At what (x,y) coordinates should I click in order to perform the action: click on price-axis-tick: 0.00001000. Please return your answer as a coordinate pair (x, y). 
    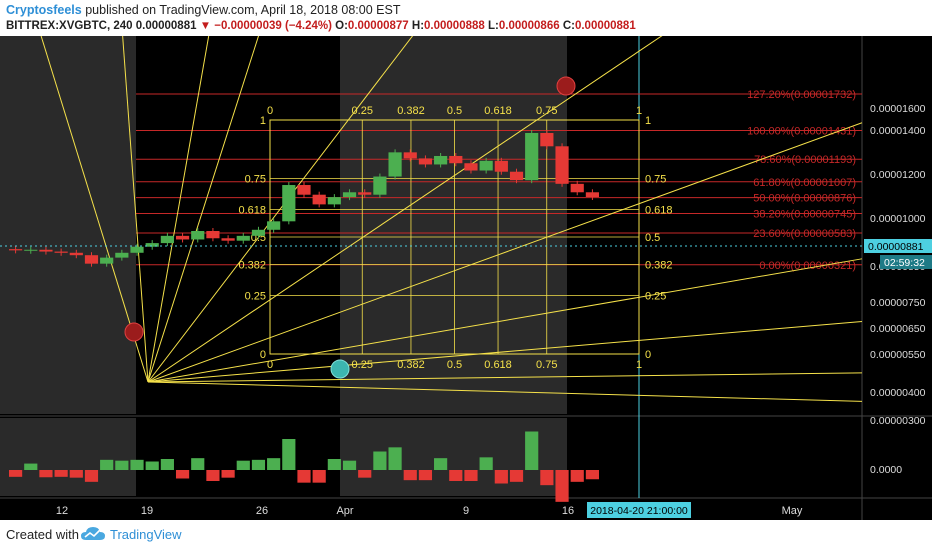
    Looking at the image, I should click on (898, 219).